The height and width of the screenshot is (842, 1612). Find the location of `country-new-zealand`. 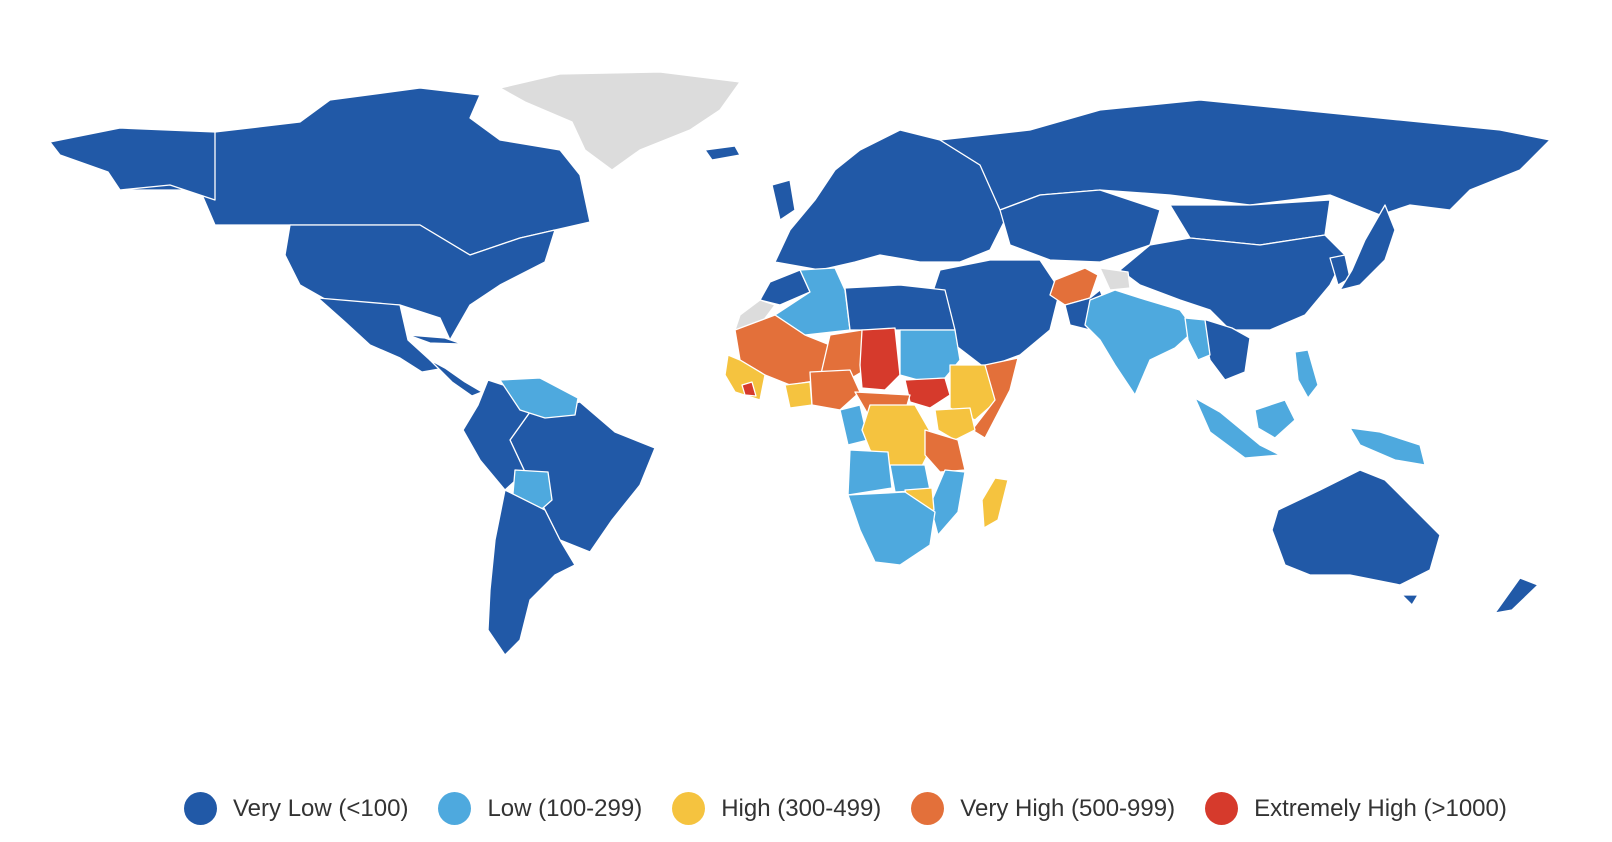

country-new-zealand is located at coordinates (1516, 595).